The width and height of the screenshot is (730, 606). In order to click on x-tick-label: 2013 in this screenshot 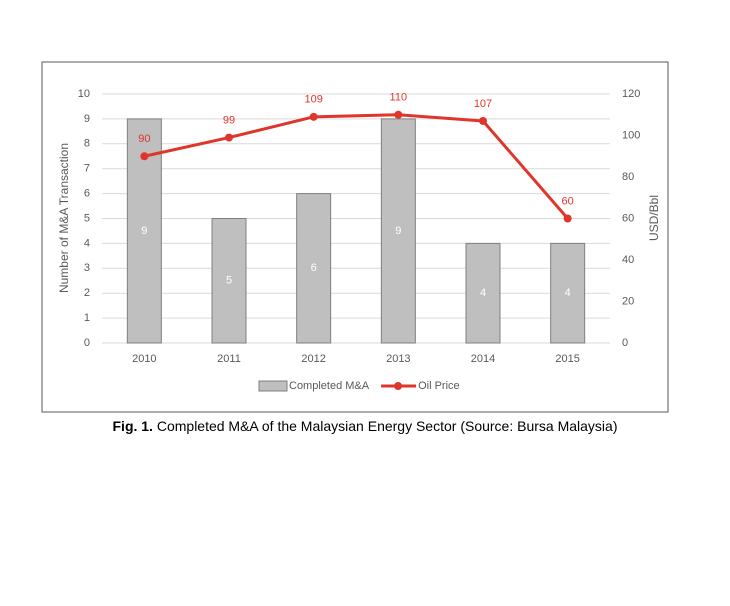, I will do `click(398, 359)`.